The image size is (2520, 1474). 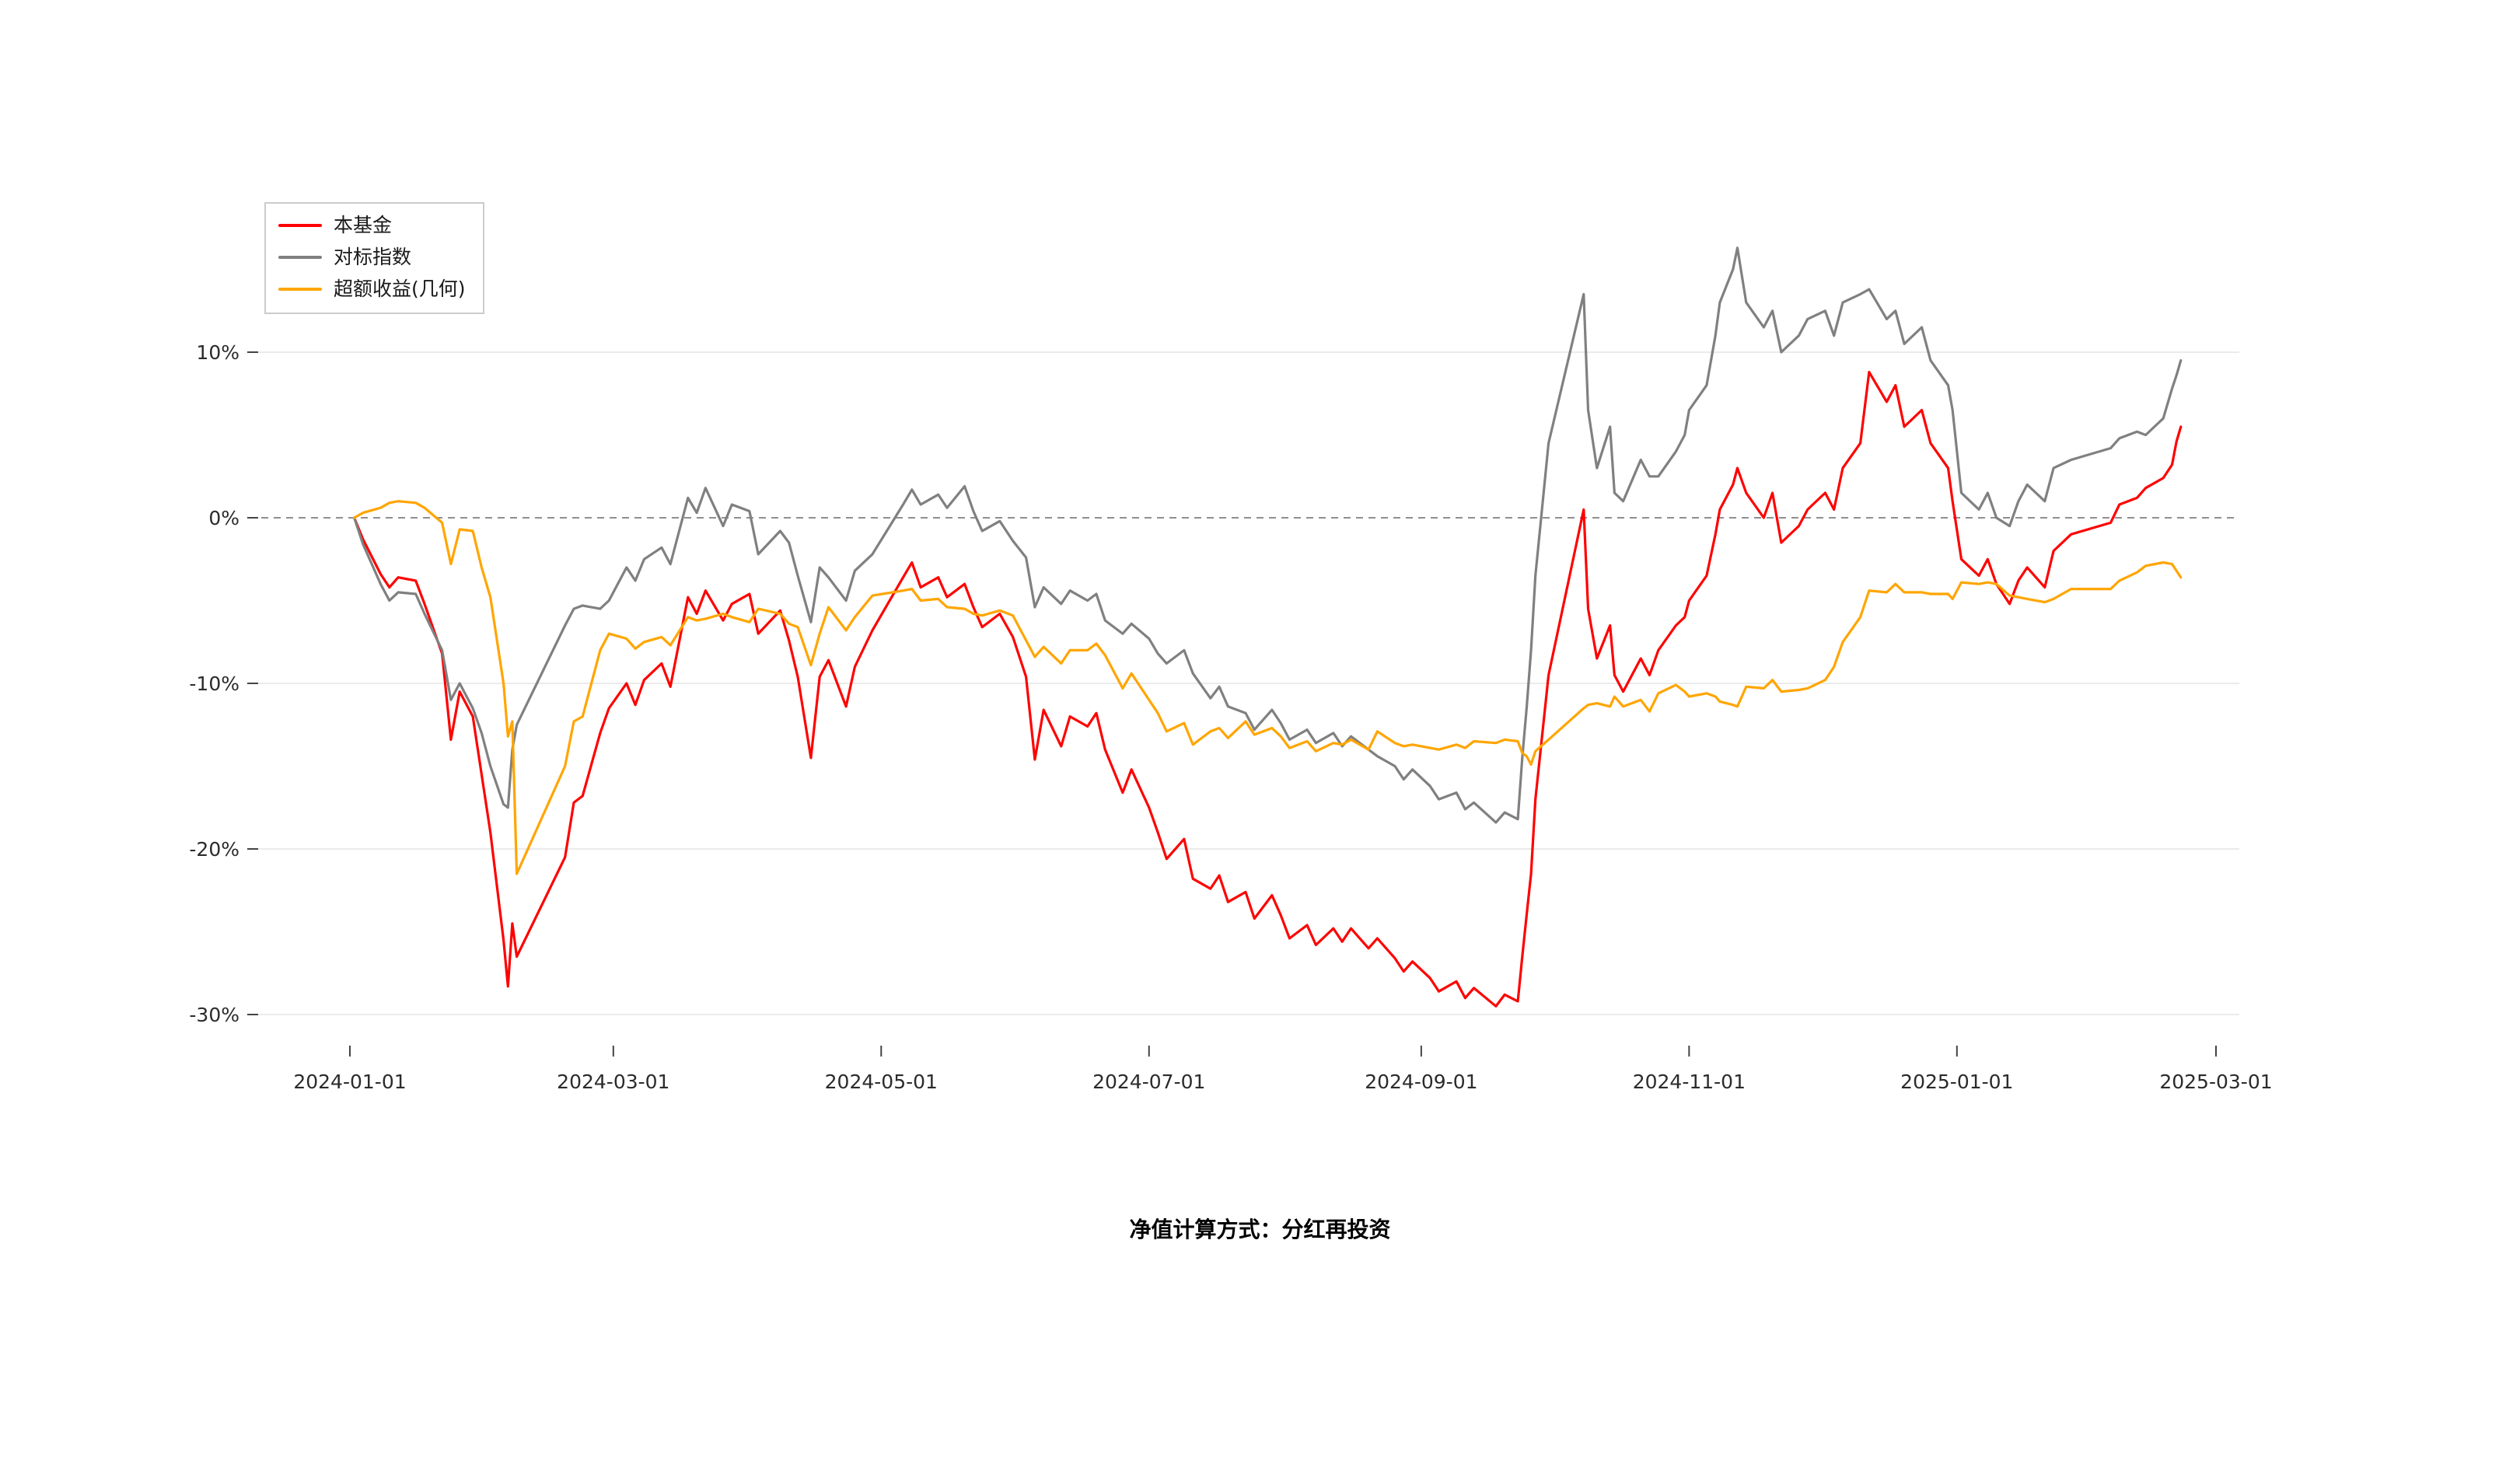 What do you see at coordinates (2216, 1082) in the screenshot?
I see `x-axis-tick-label: 2025-03-01` at bounding box center [2216, 1082].